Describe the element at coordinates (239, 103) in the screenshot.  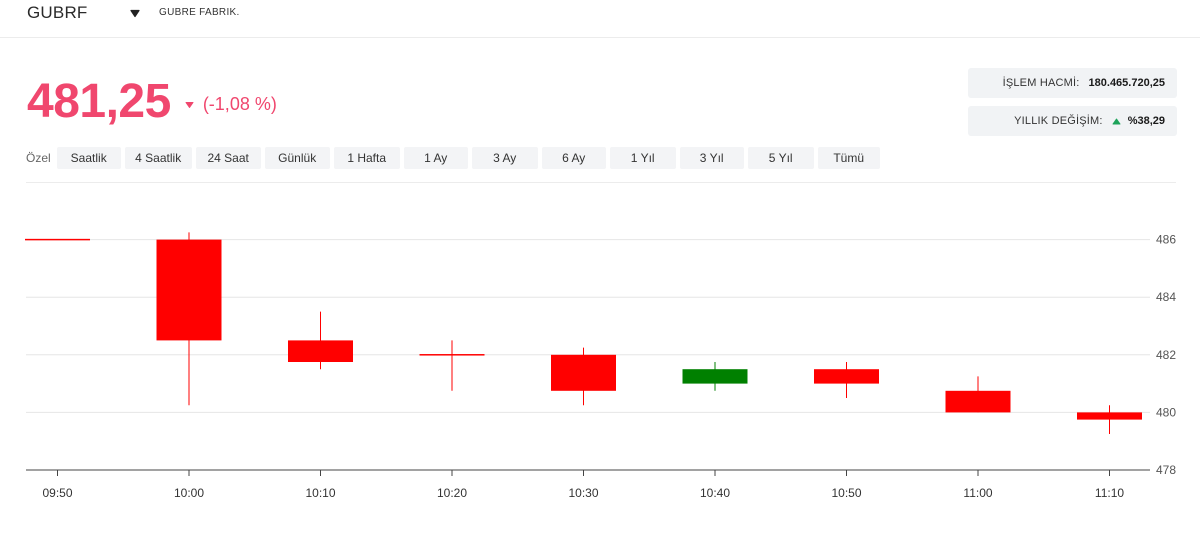
I see `price-change: (-1,08 %)` at that location.